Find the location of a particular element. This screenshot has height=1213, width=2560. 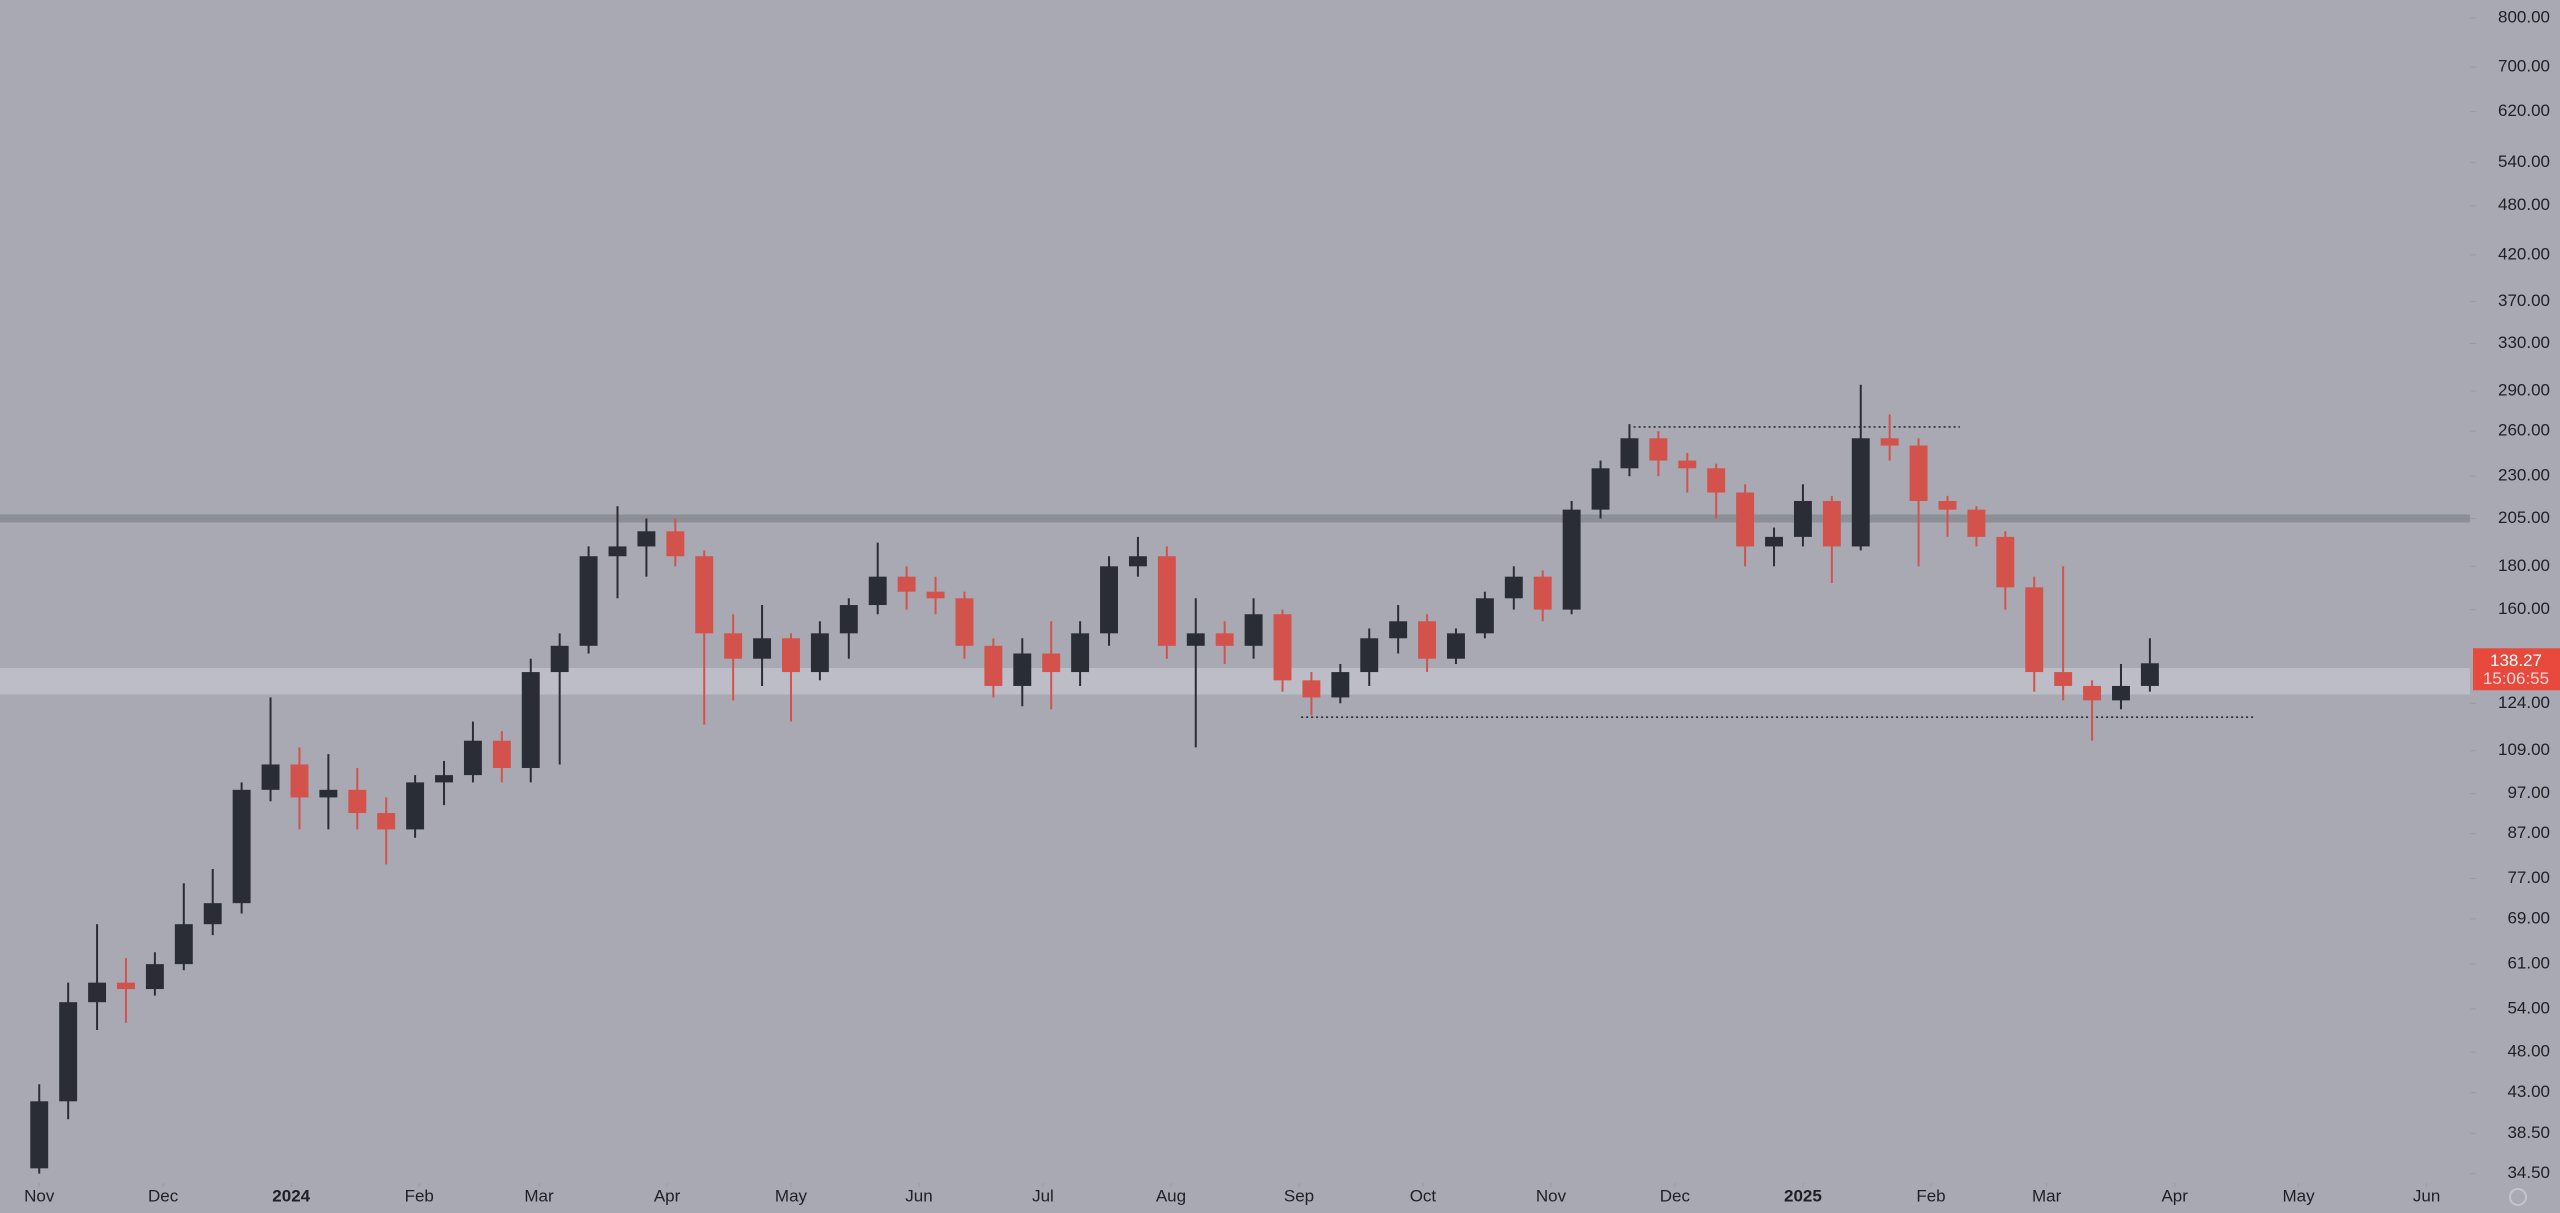

y-tick-label: 34.50 is located at coordinates (2528, 1172).